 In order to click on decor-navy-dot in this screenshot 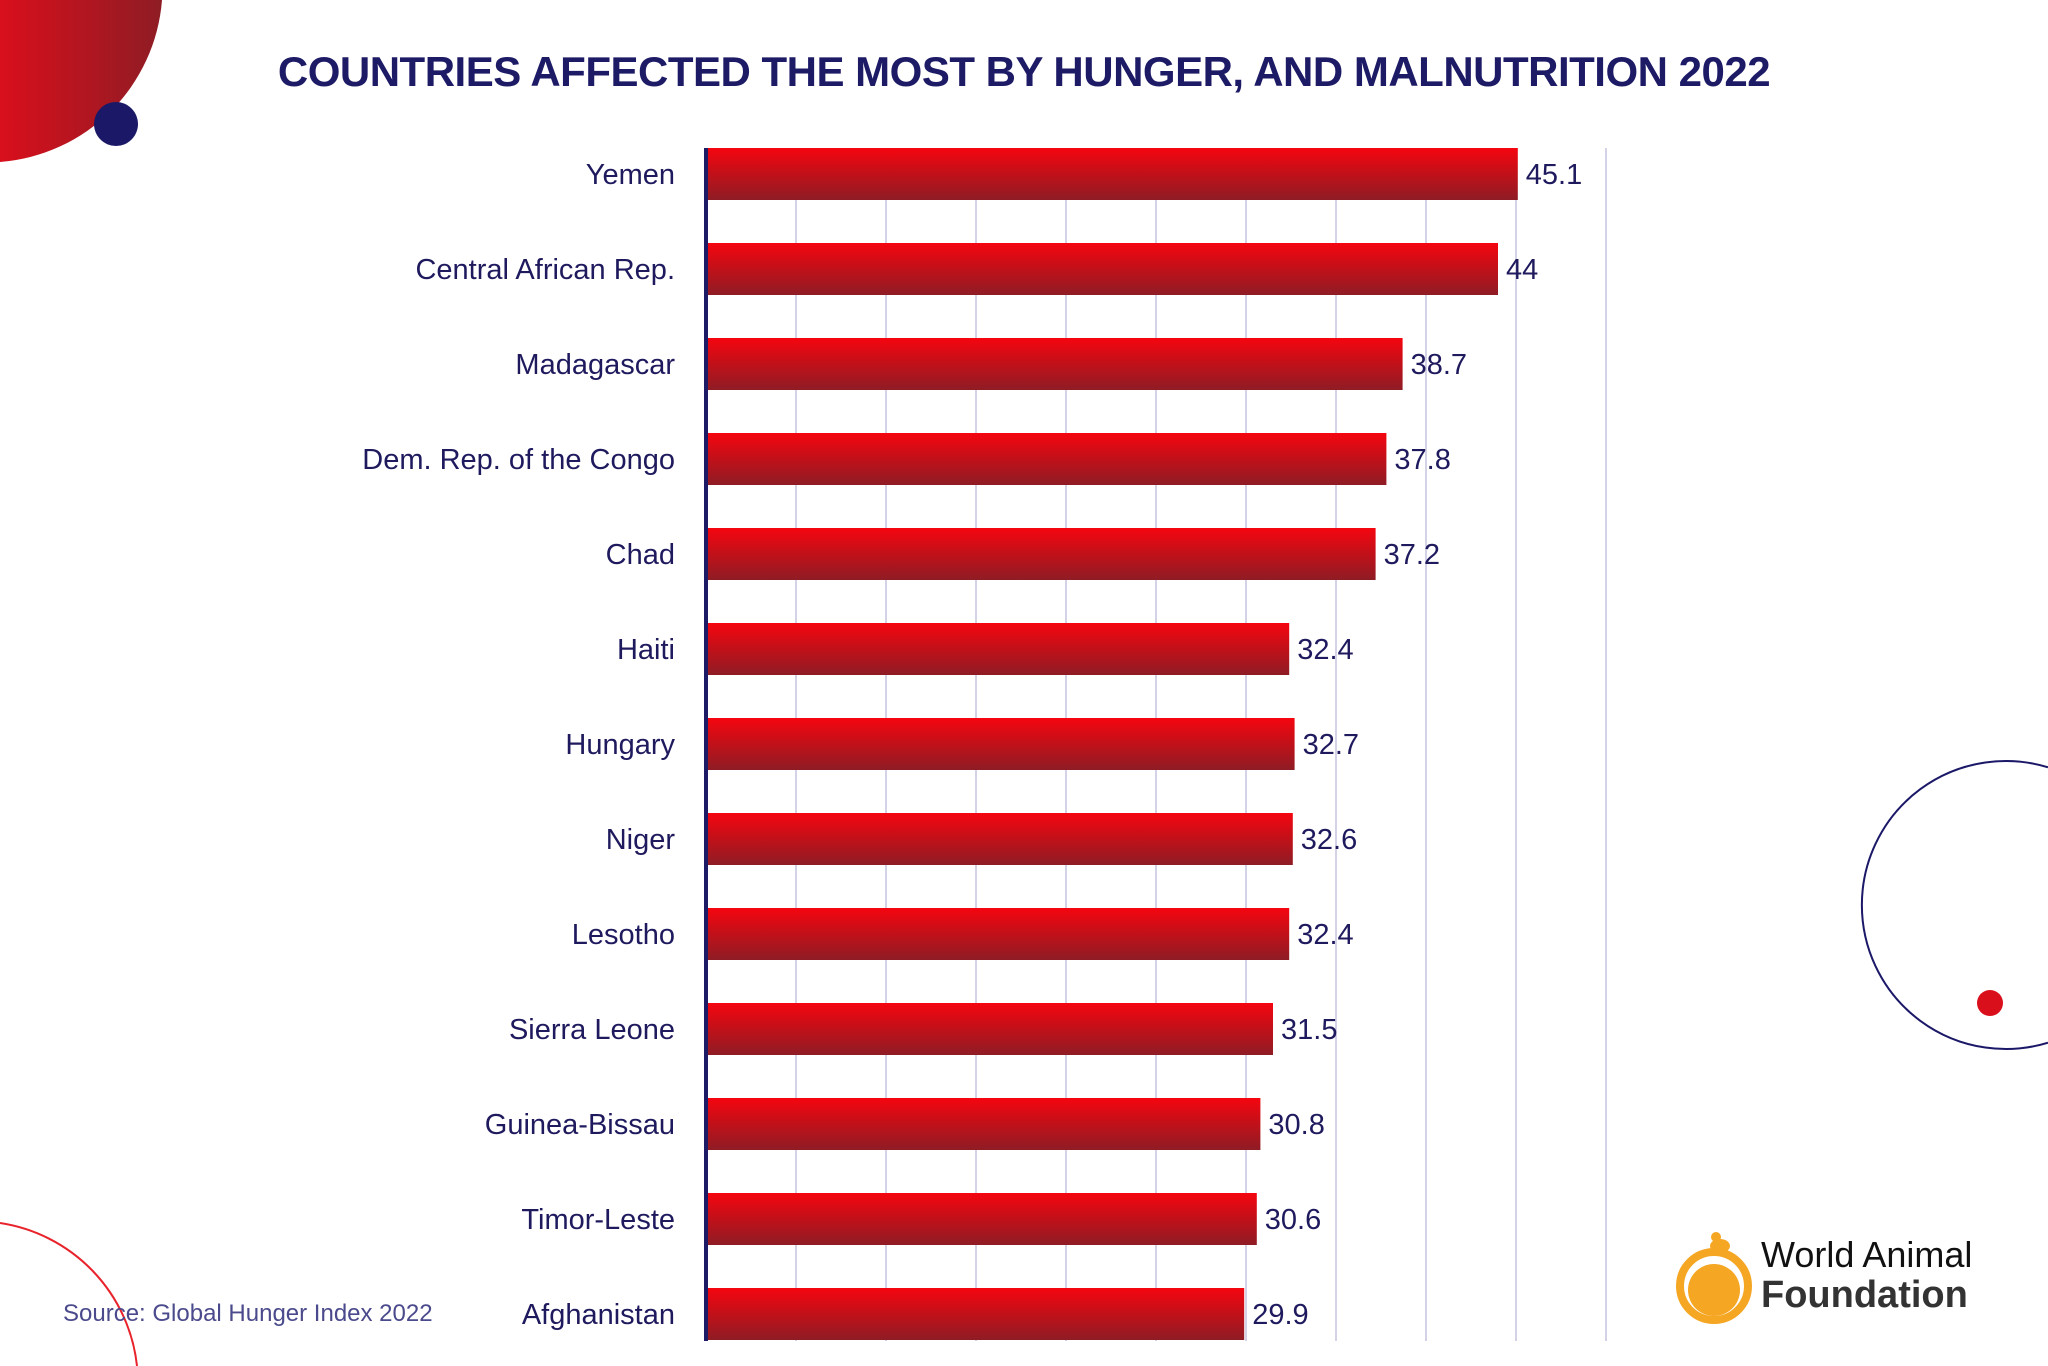, I will do `click(116, 124)`.